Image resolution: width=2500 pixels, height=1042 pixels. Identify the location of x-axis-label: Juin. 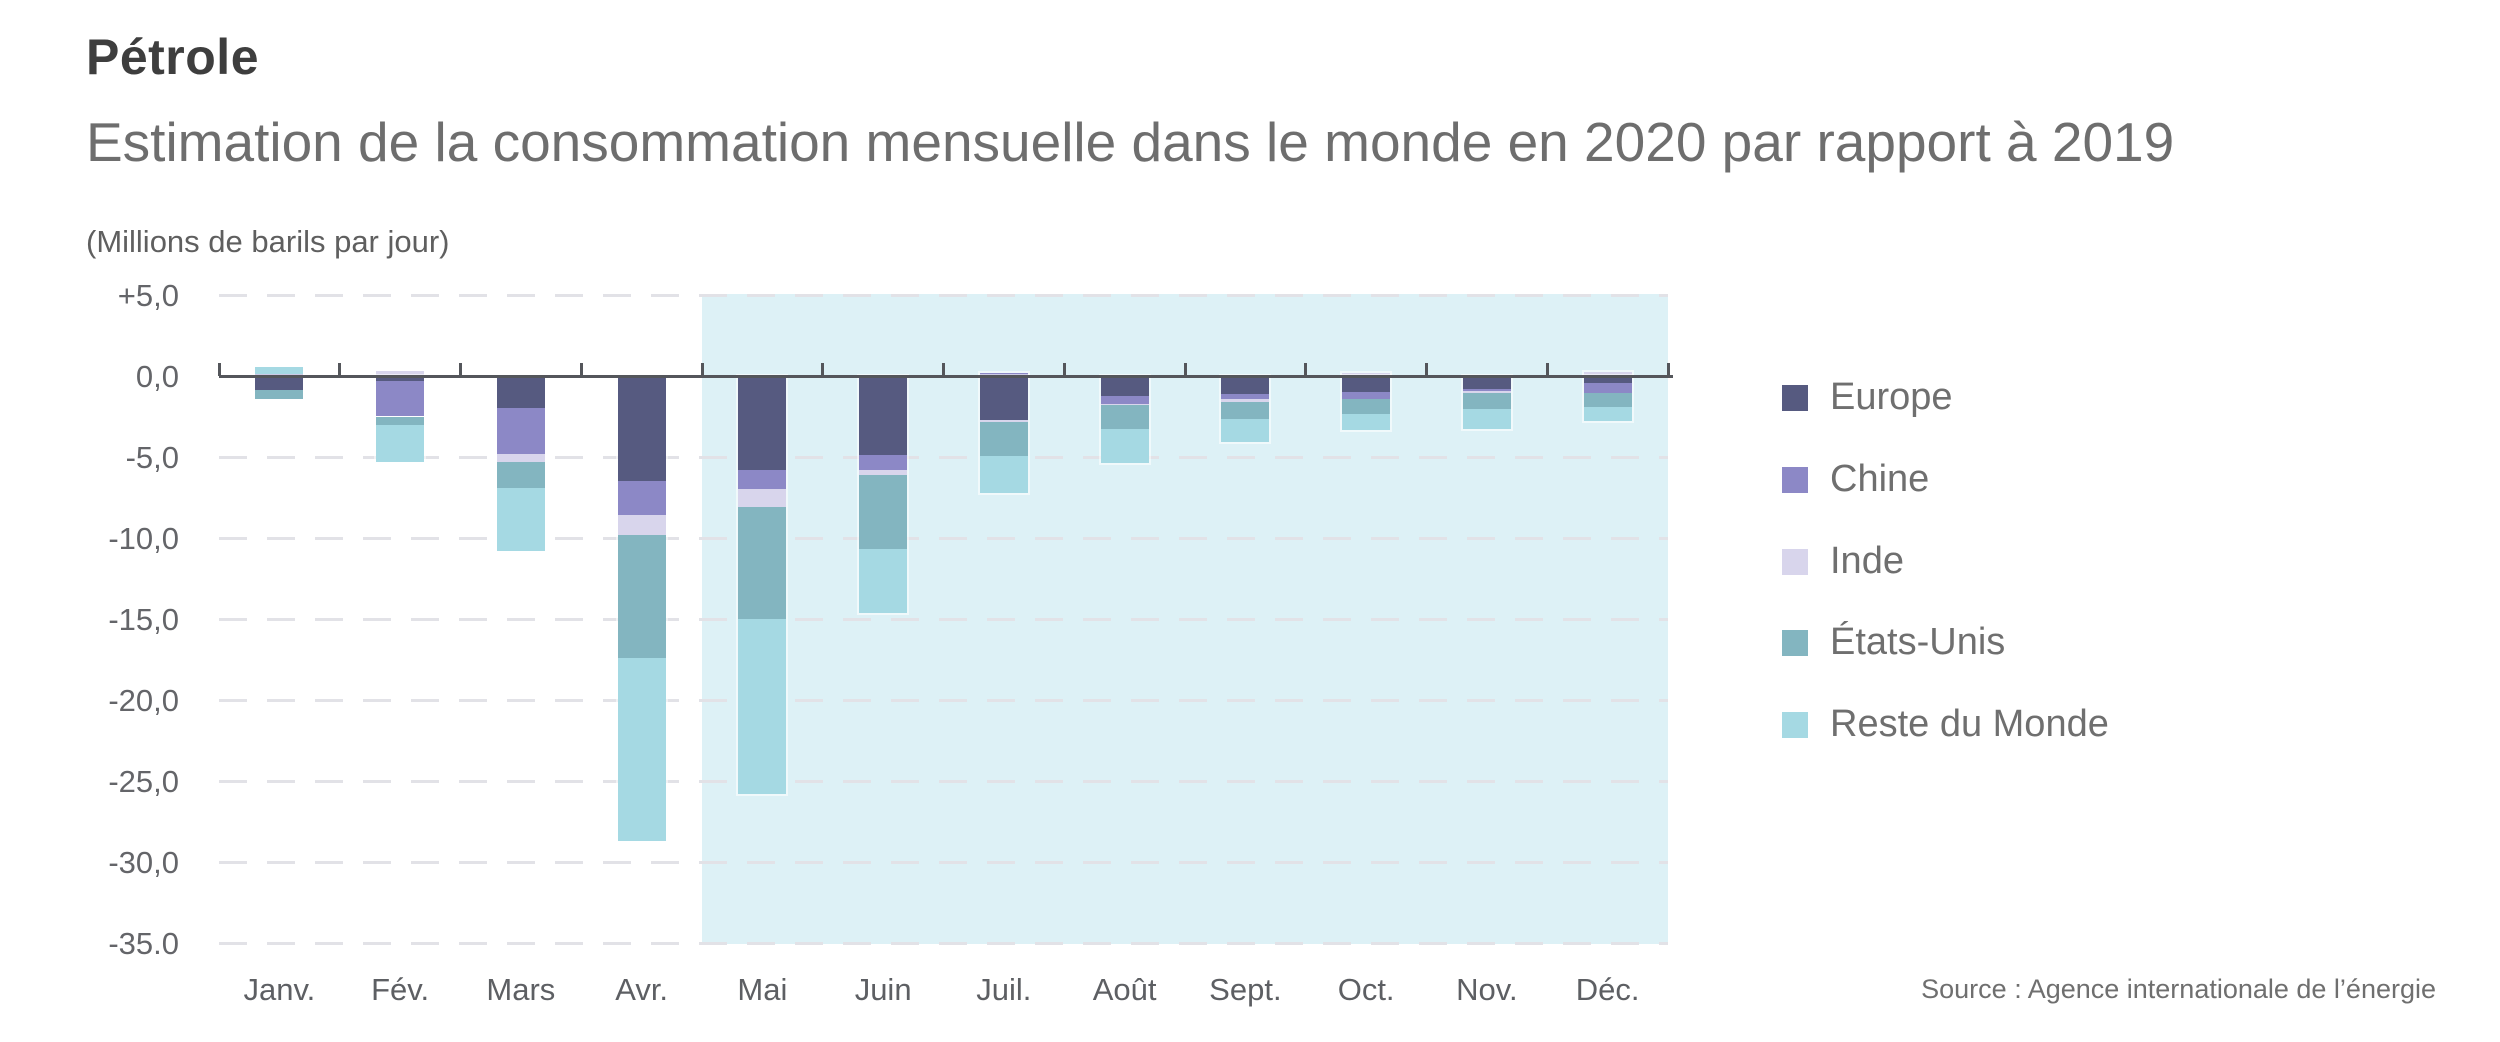
(883, 989).